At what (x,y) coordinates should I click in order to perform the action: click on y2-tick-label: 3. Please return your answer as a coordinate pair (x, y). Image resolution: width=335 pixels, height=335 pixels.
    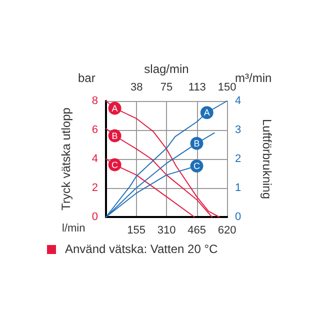
    Looking at the image, I should click on (238, 130).